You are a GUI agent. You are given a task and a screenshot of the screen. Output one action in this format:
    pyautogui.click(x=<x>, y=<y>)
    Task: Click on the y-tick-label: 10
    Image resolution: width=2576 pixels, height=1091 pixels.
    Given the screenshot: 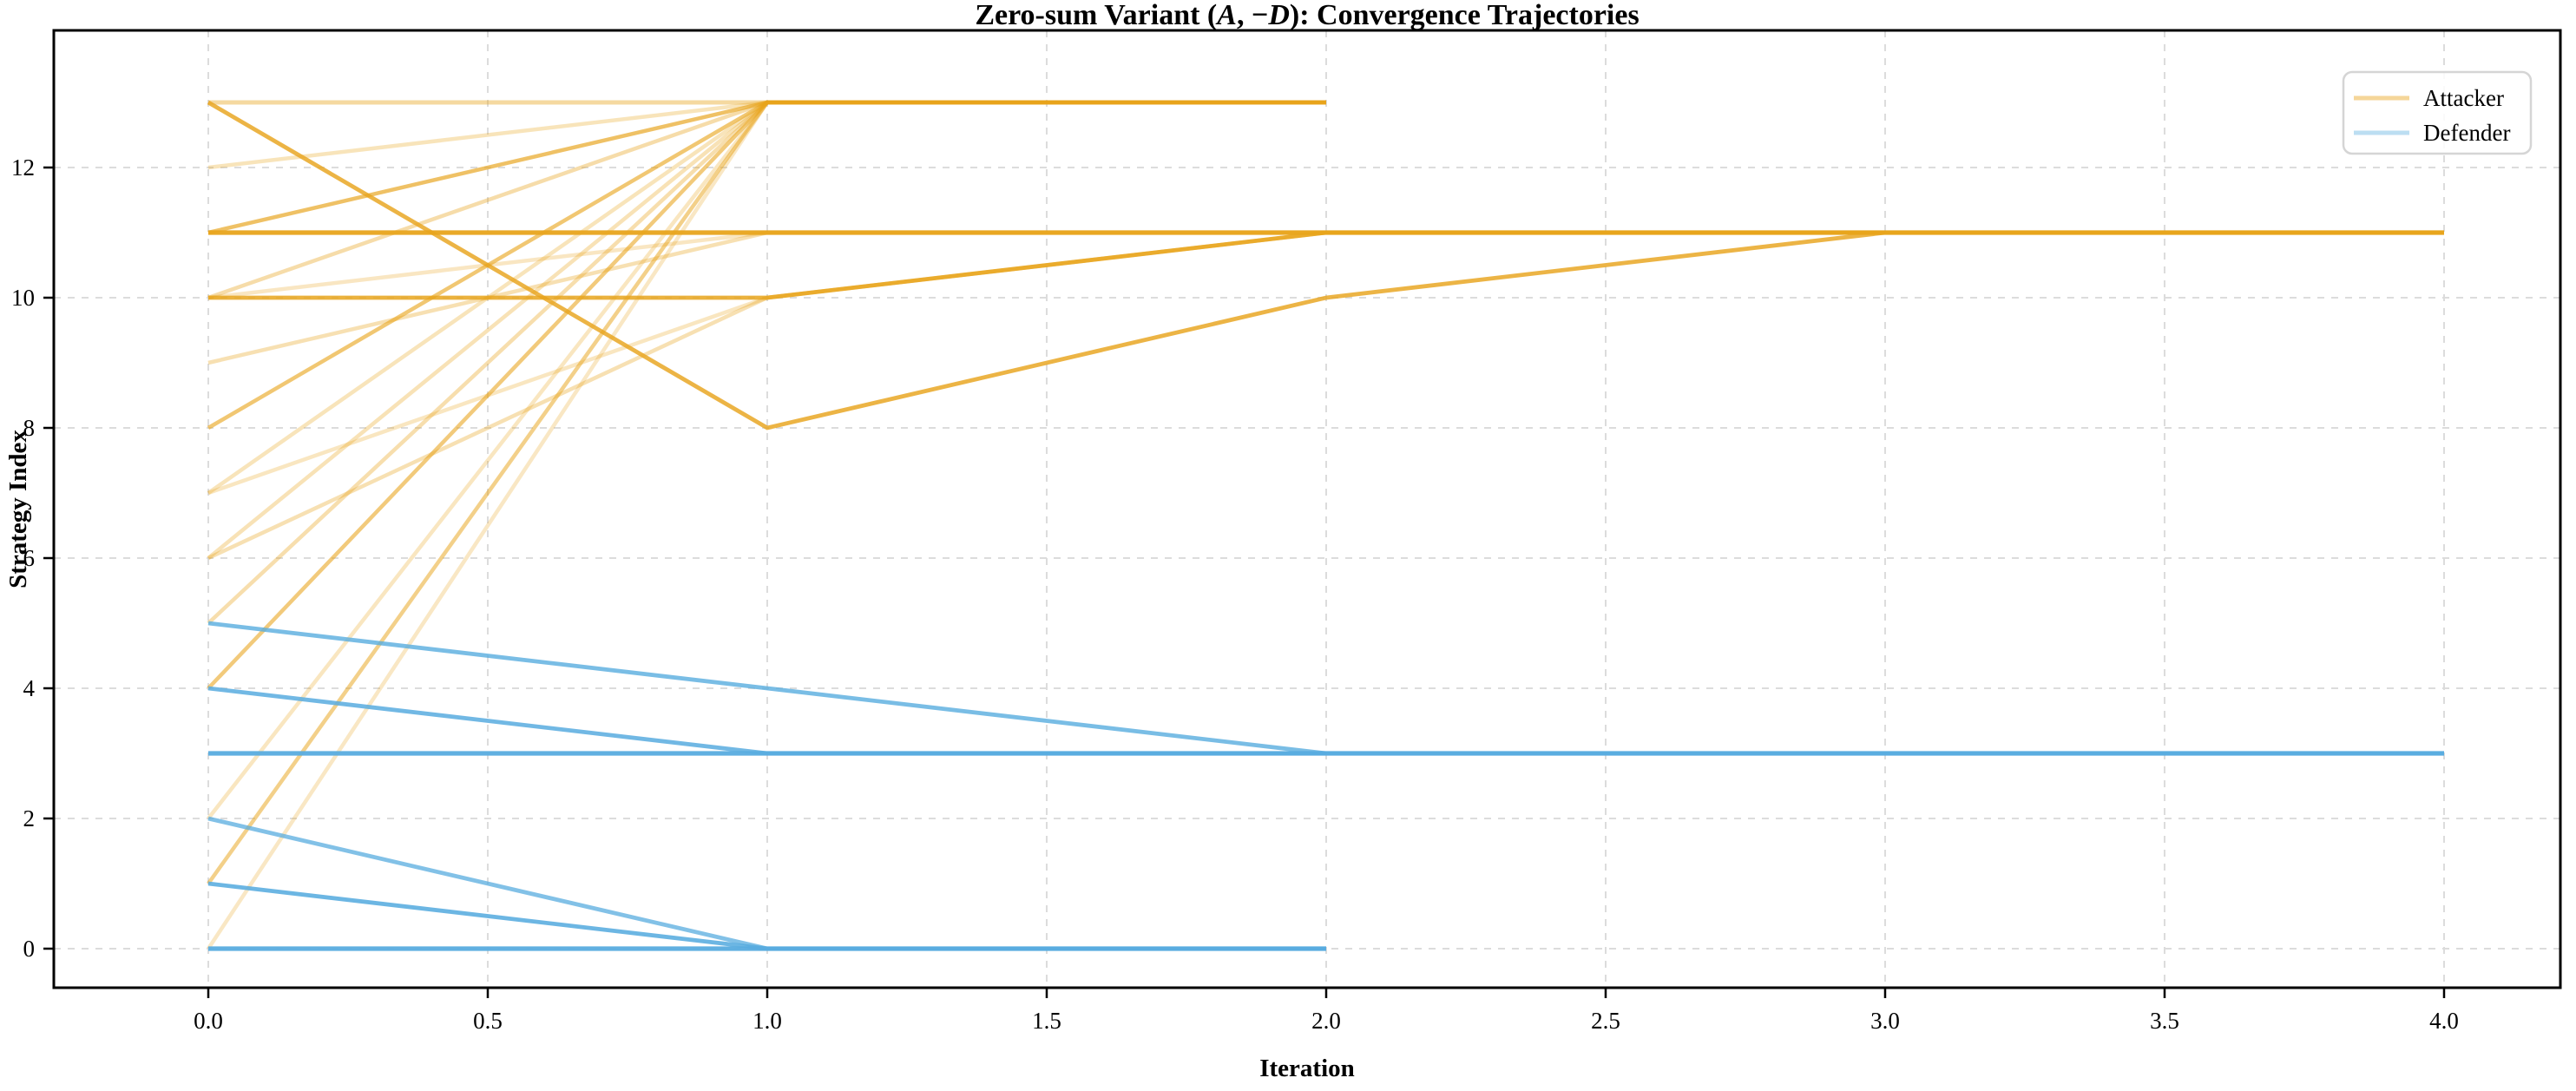 What is the action you would take?
    pyautogui.click(x=23, y=298)
    